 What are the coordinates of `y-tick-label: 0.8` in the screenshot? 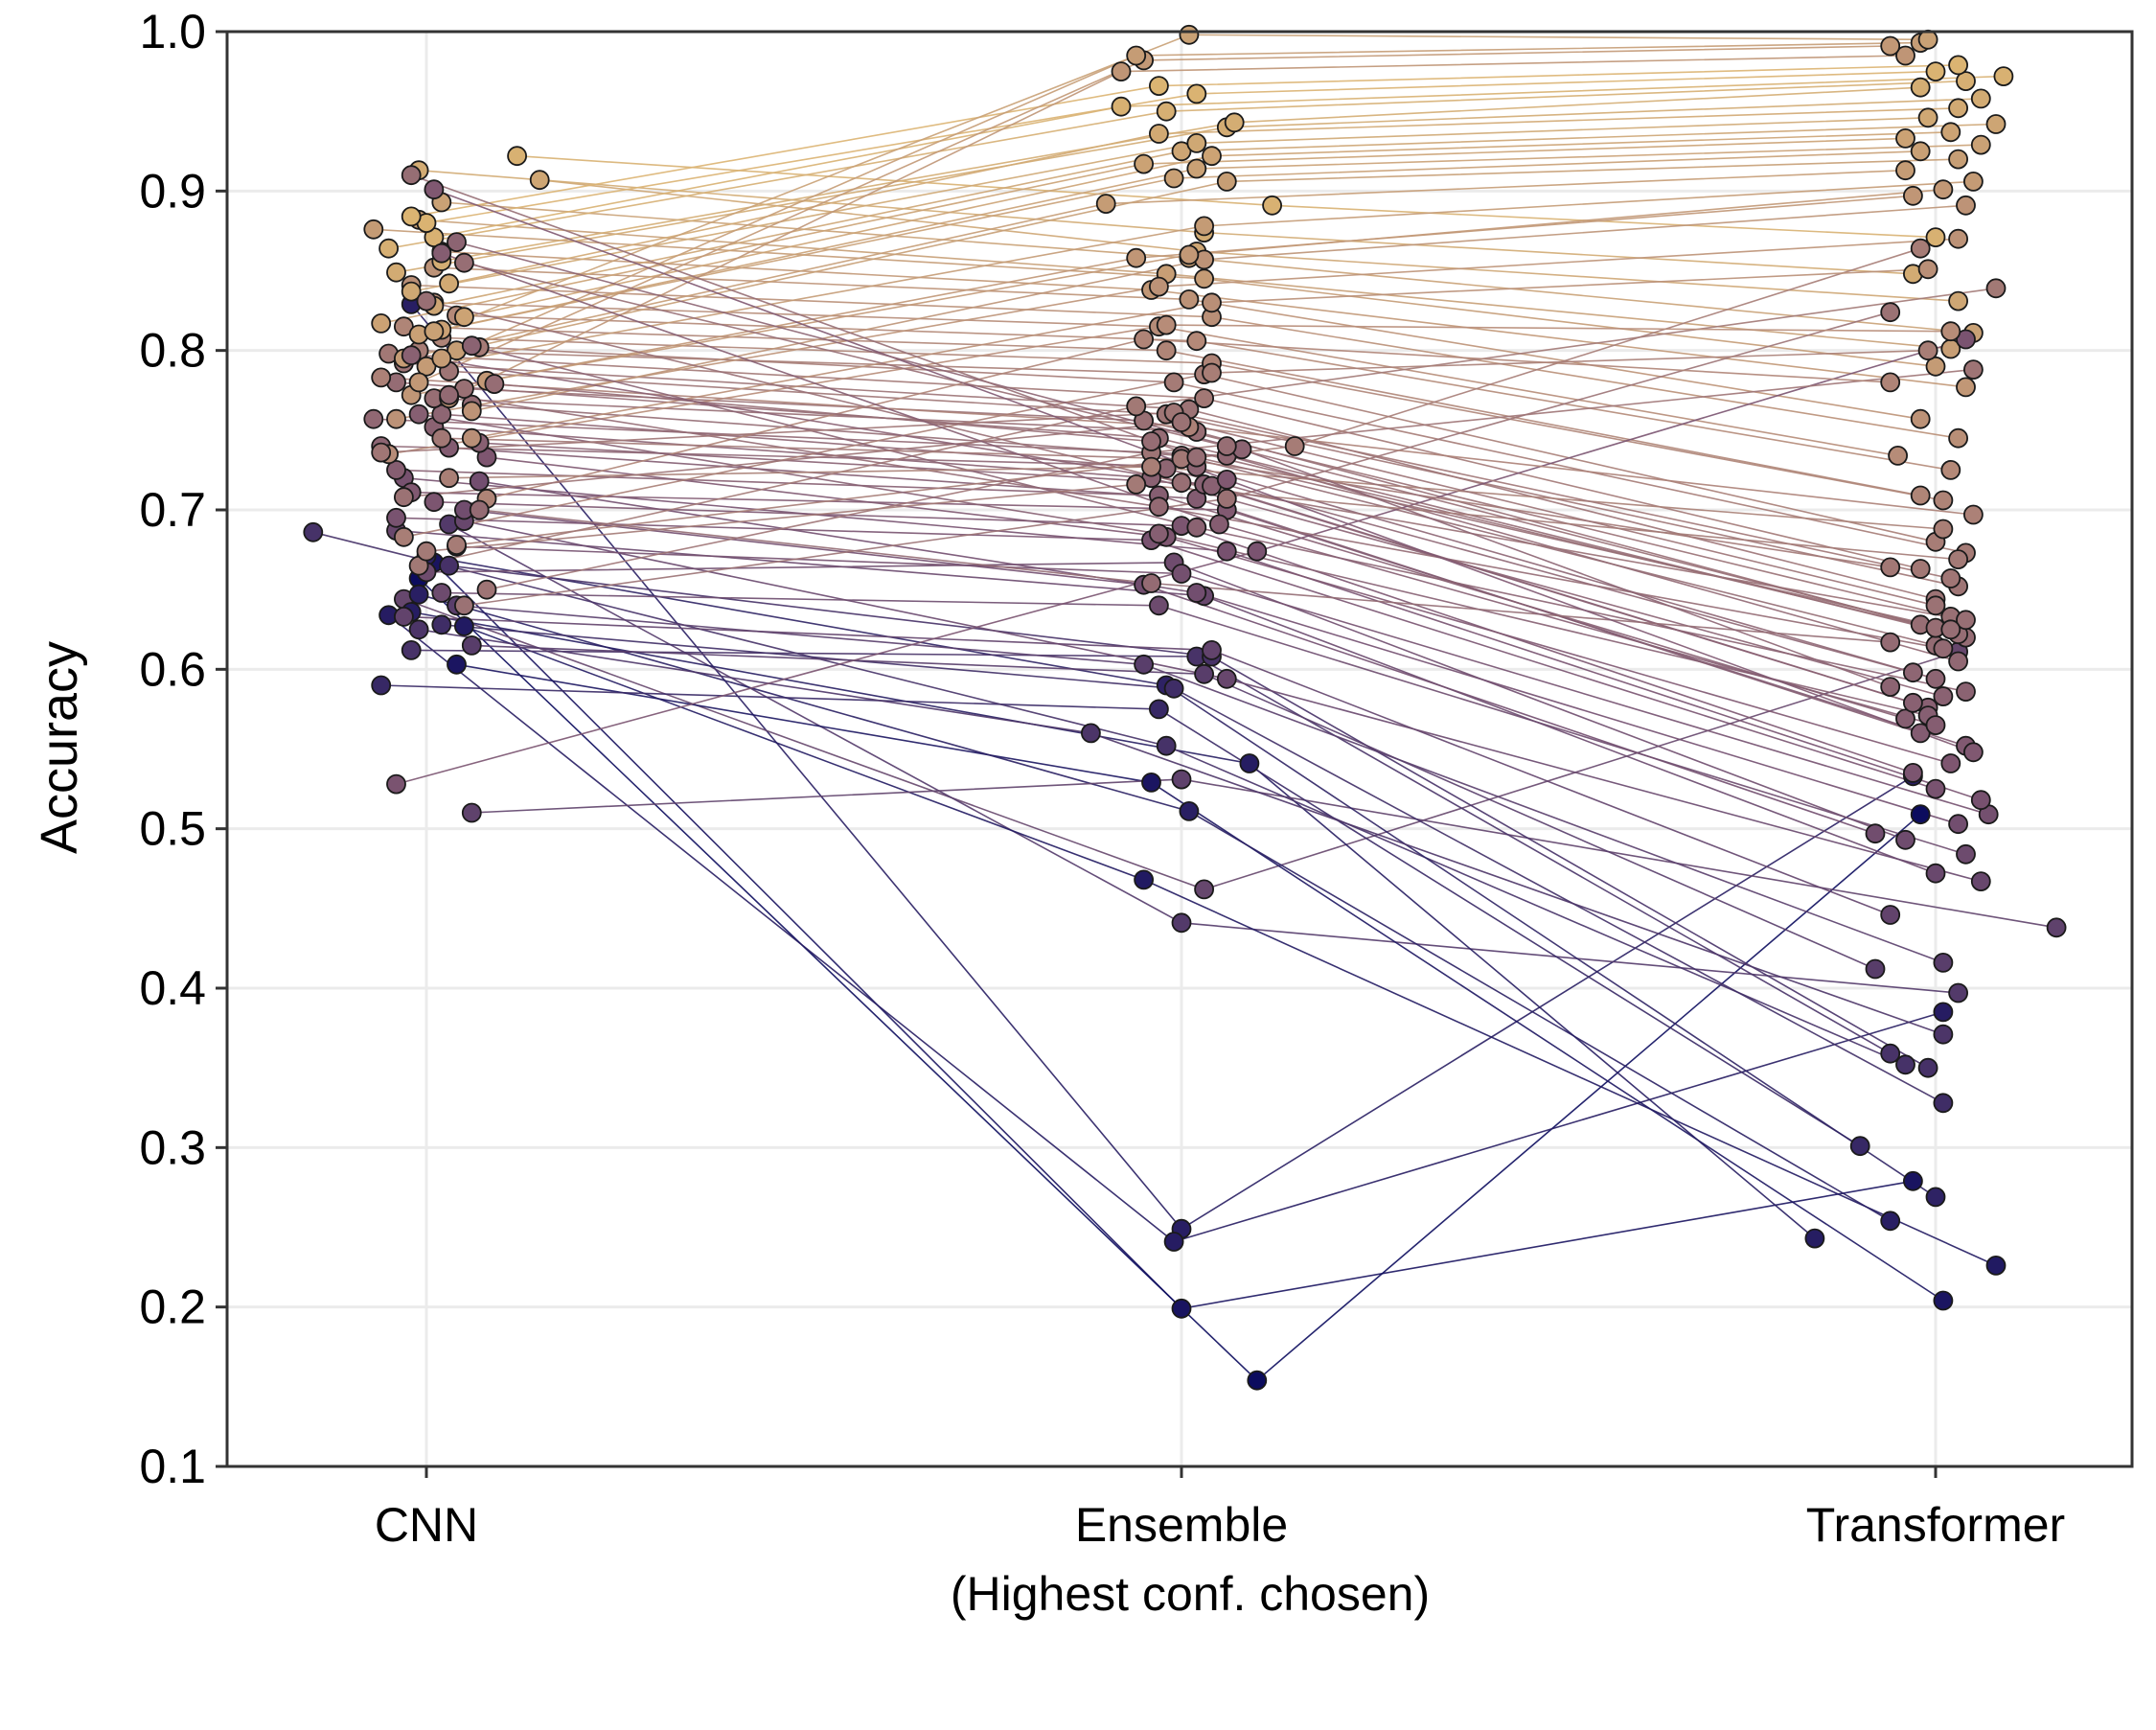 It's located at (172, 351).